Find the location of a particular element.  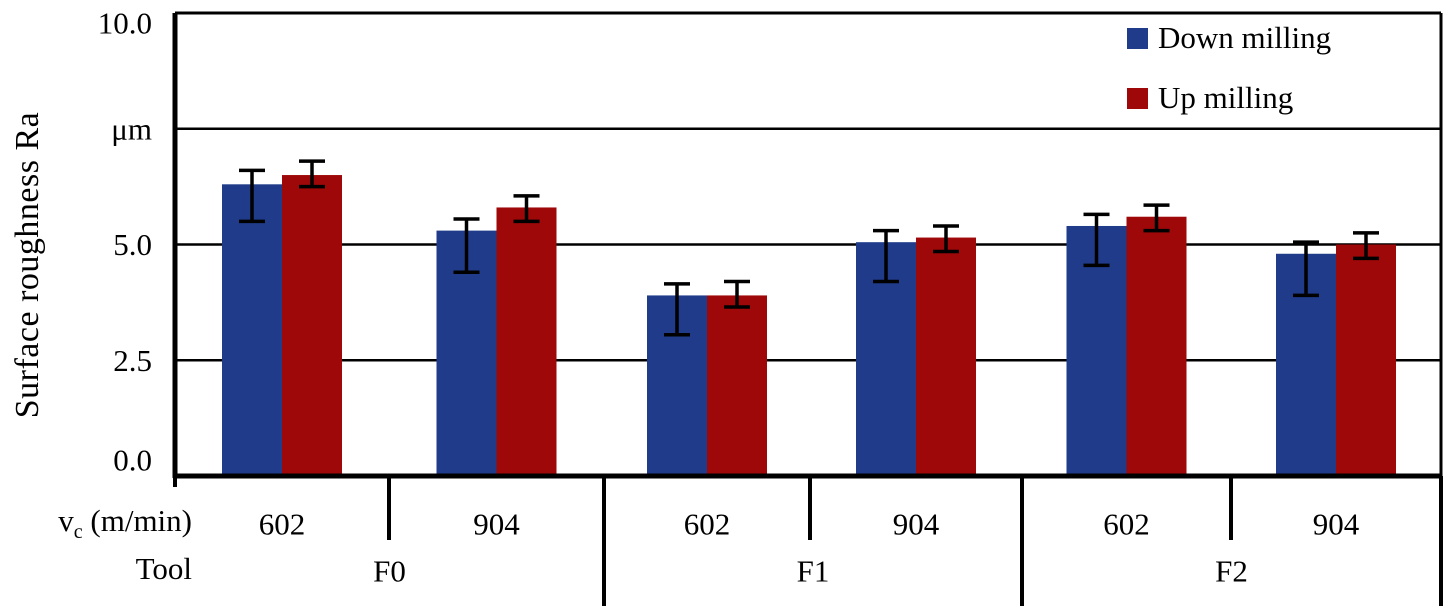

legend-item-down-milling: Down milling is located at coordinates (1229, 38).